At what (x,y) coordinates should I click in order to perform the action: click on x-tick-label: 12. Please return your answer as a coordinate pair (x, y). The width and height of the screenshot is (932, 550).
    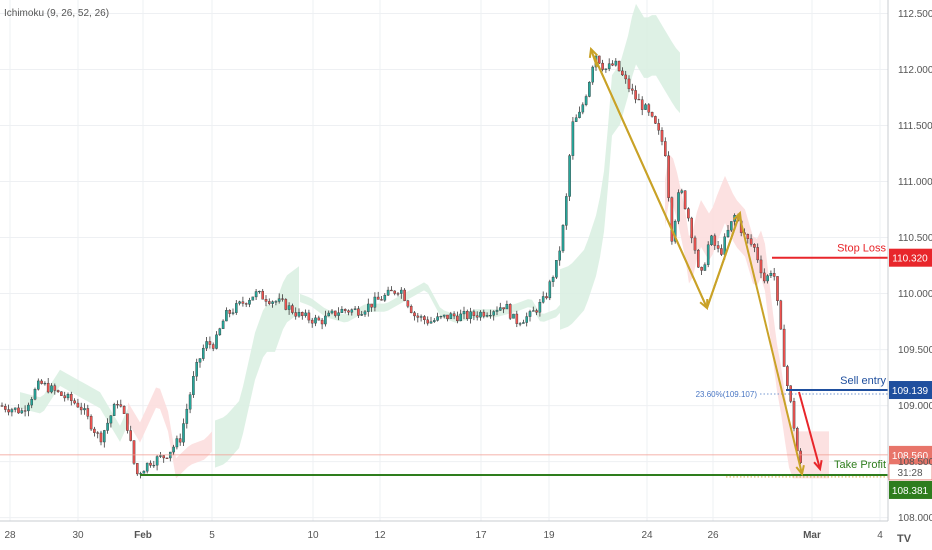
    Looking at the image, I should click on (380, 535).